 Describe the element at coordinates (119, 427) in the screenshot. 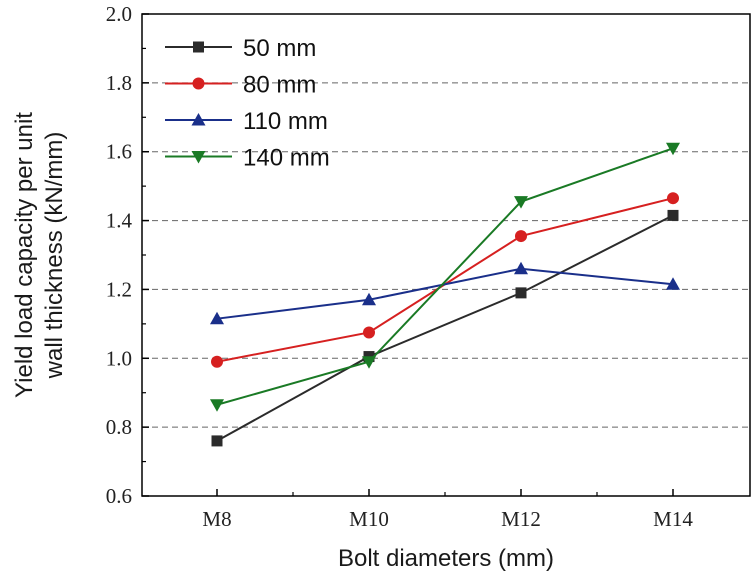

I see `y-tick-label: 0.8` at that location.